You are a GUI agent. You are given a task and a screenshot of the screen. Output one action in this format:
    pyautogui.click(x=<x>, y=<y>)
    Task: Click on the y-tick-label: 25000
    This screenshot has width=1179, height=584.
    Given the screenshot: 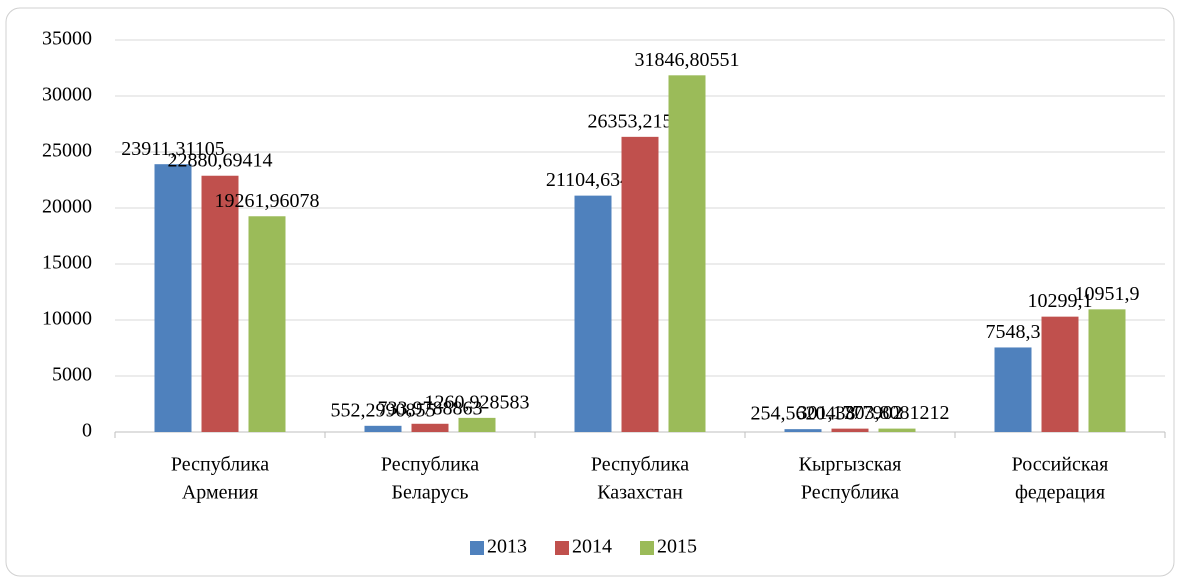 What is the action you would take?
    pyautogui.click(x=67, y=151)
    